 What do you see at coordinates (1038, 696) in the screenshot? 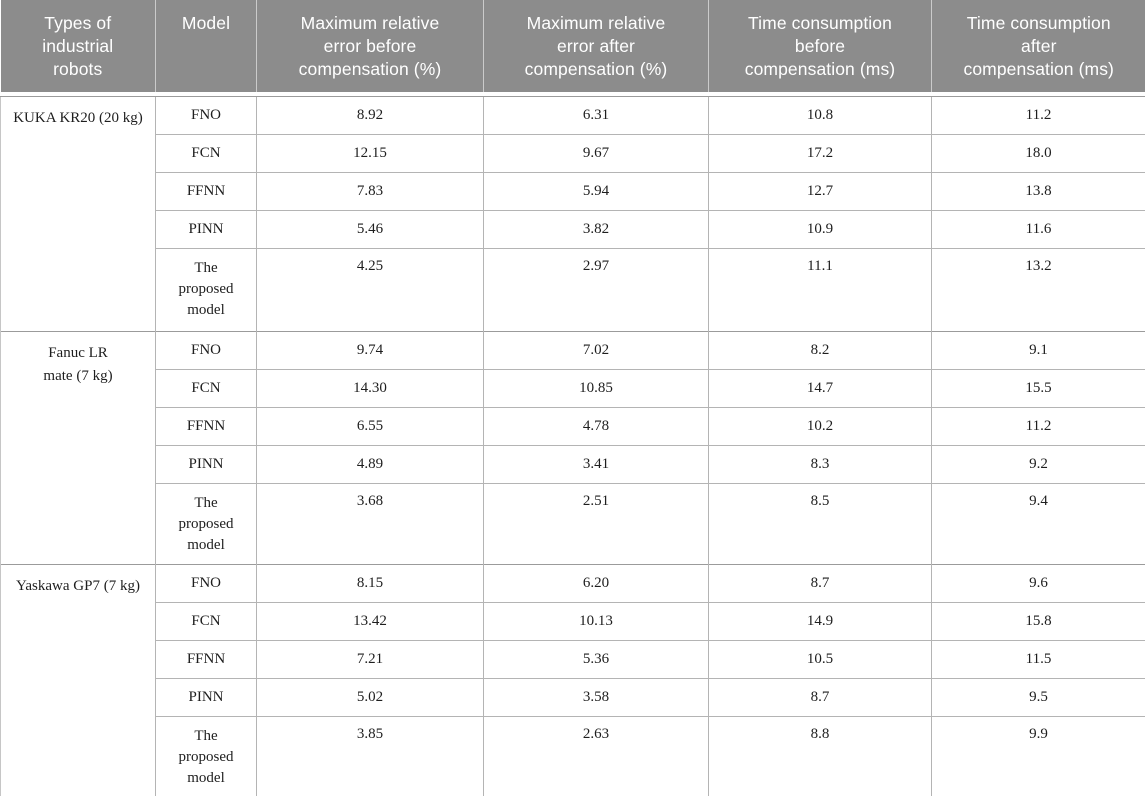
I see `value-cell: 9.5` at bounding box center [1038, 696].